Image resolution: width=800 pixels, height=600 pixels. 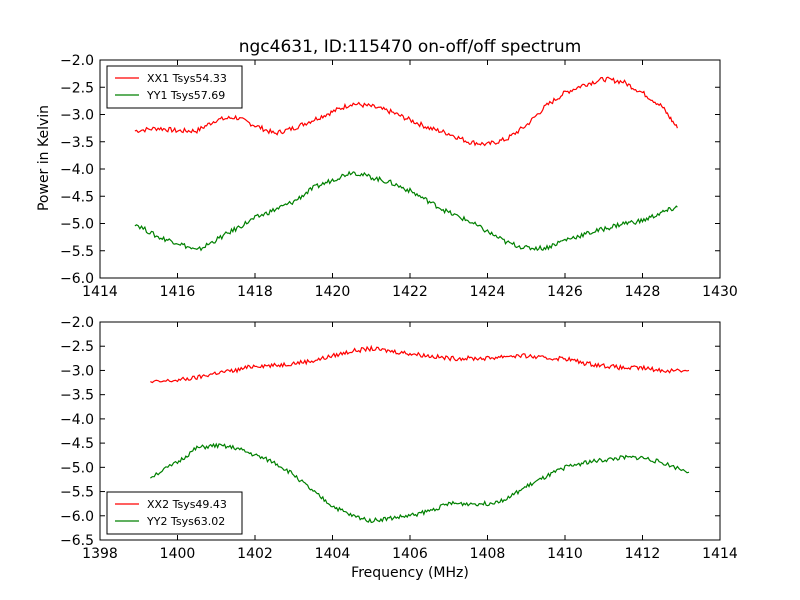 What do you see at coordinates (185, 95) in the screenshot?
I see `legend-entry: YY1 Tsys57.69` at bounding box center [185, 95].